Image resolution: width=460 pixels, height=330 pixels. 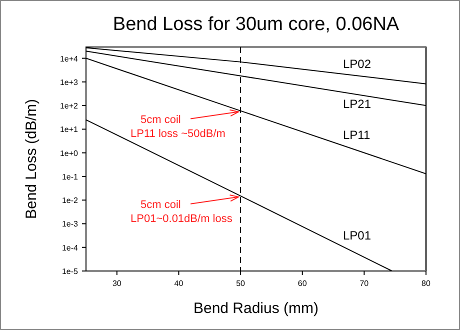 What do you see at coordinates (69, 59) in the screenshot?
I see `y-tick-label: 1e+4` at bounding box center [69, 59].